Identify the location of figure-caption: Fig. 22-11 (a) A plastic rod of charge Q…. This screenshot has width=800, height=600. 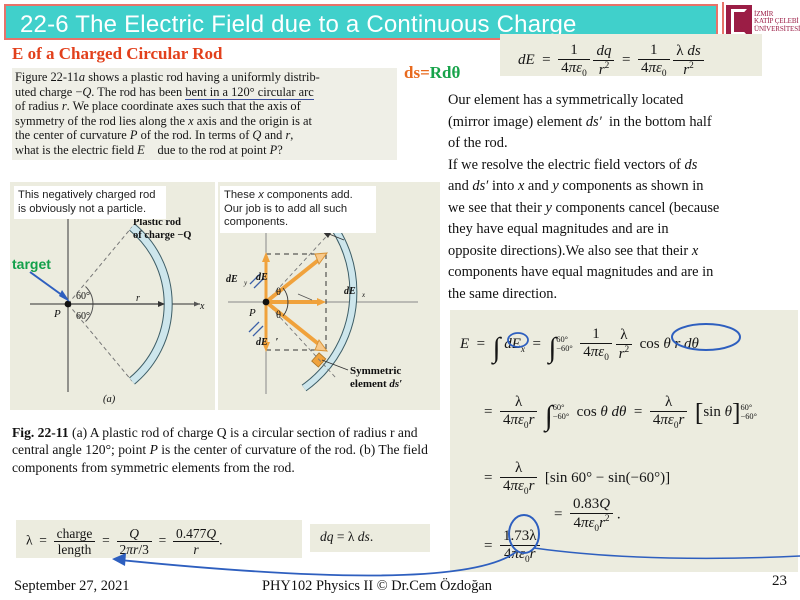
(222, 450).